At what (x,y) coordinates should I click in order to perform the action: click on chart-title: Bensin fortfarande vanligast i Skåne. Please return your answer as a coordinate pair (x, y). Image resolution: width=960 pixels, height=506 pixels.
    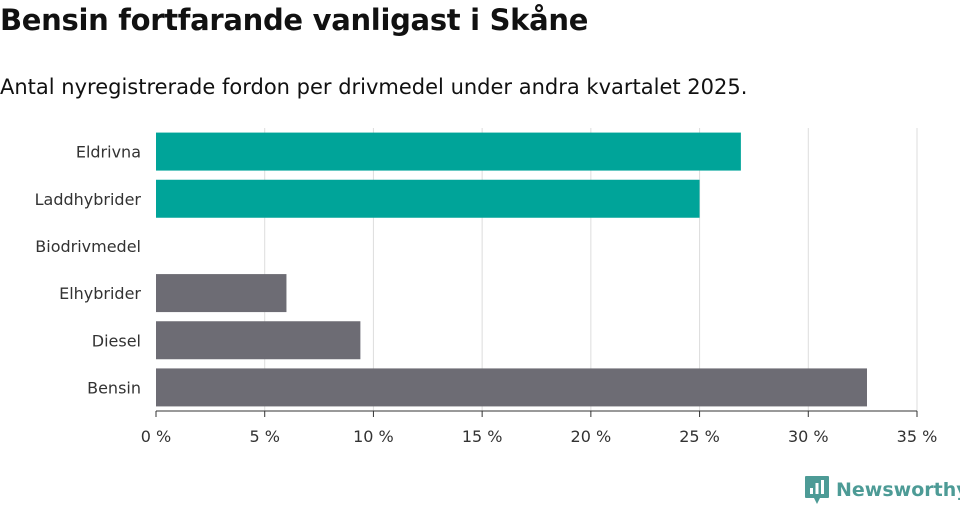
    Looking at the image, I should click on (294, 20).